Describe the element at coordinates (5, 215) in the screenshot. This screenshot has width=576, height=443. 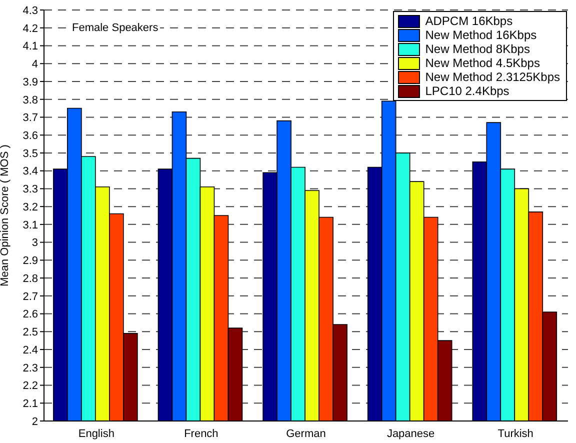
I see `y-axis-title: Mean Opinion Score ( MOS )` at that location.